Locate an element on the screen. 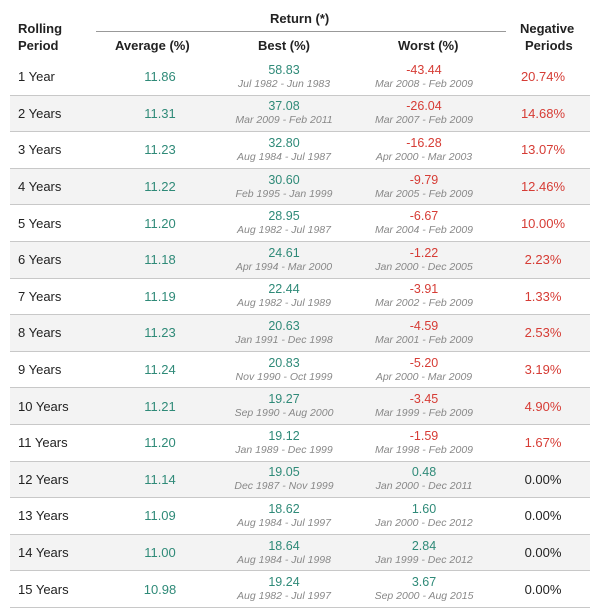 Image resolution: width=600 pixels, height=608 pixels. average-cell: 11.19 is located at coordinates (160, 297).